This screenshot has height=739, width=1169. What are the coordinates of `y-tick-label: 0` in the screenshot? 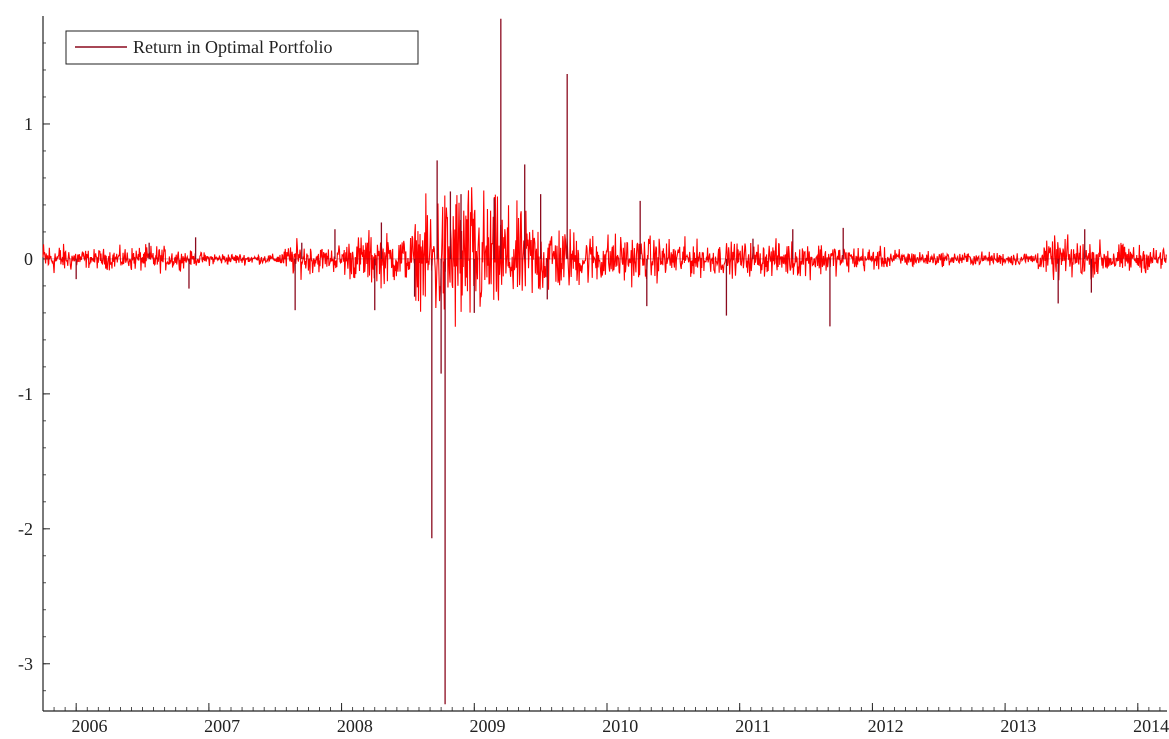 It's located at (28, 259).